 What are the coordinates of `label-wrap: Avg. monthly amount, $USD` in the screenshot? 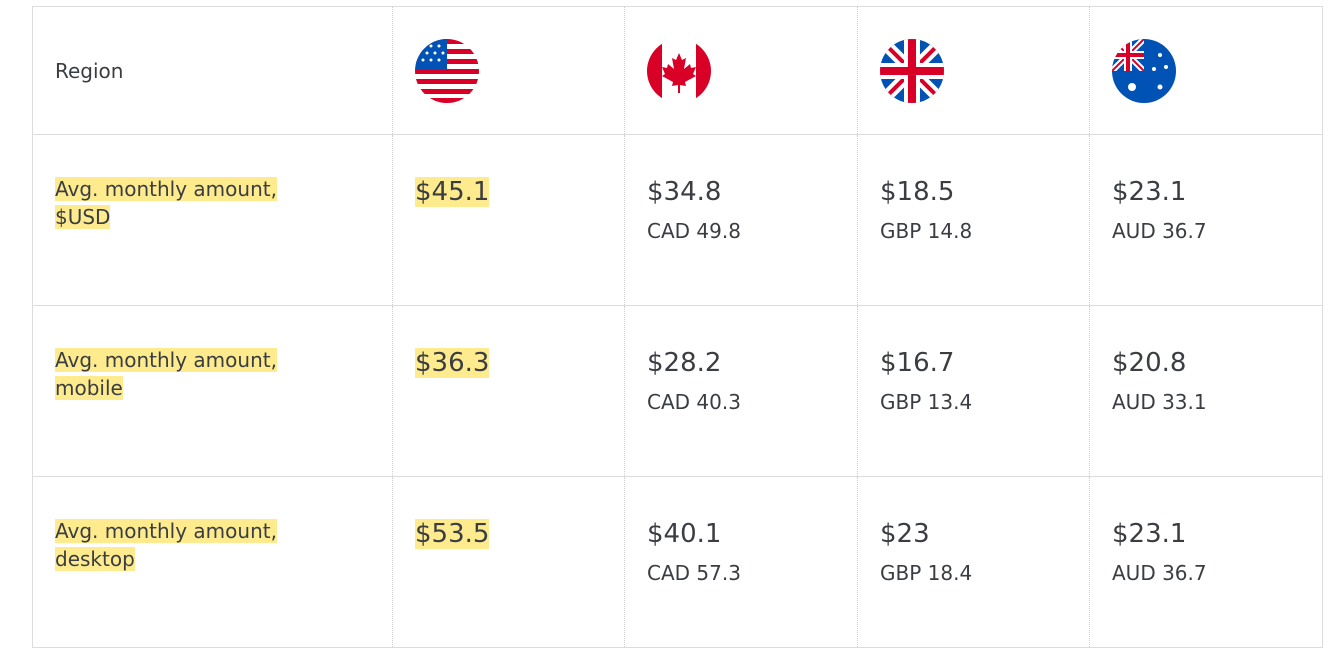 It's located at (195, 203).